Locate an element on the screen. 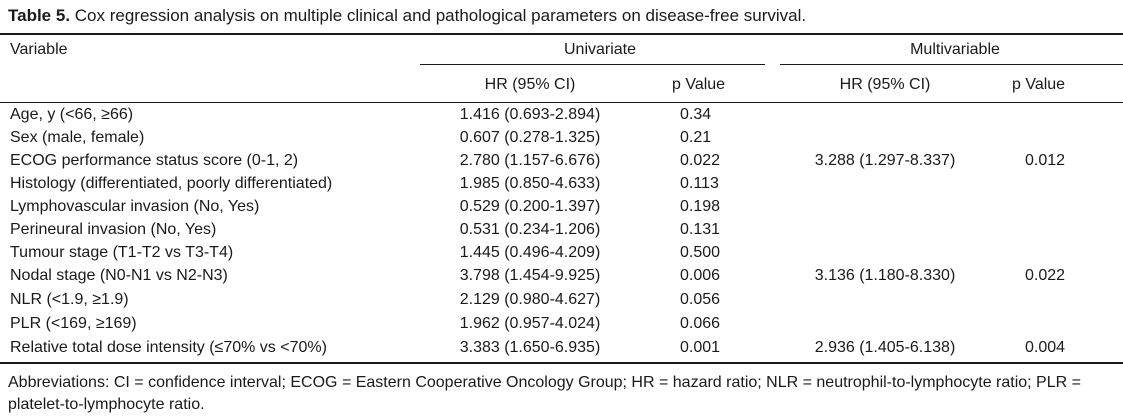  cell-multivariable-hr: 3.288 (1.297-8.337) is located at coordinates (885, 160).